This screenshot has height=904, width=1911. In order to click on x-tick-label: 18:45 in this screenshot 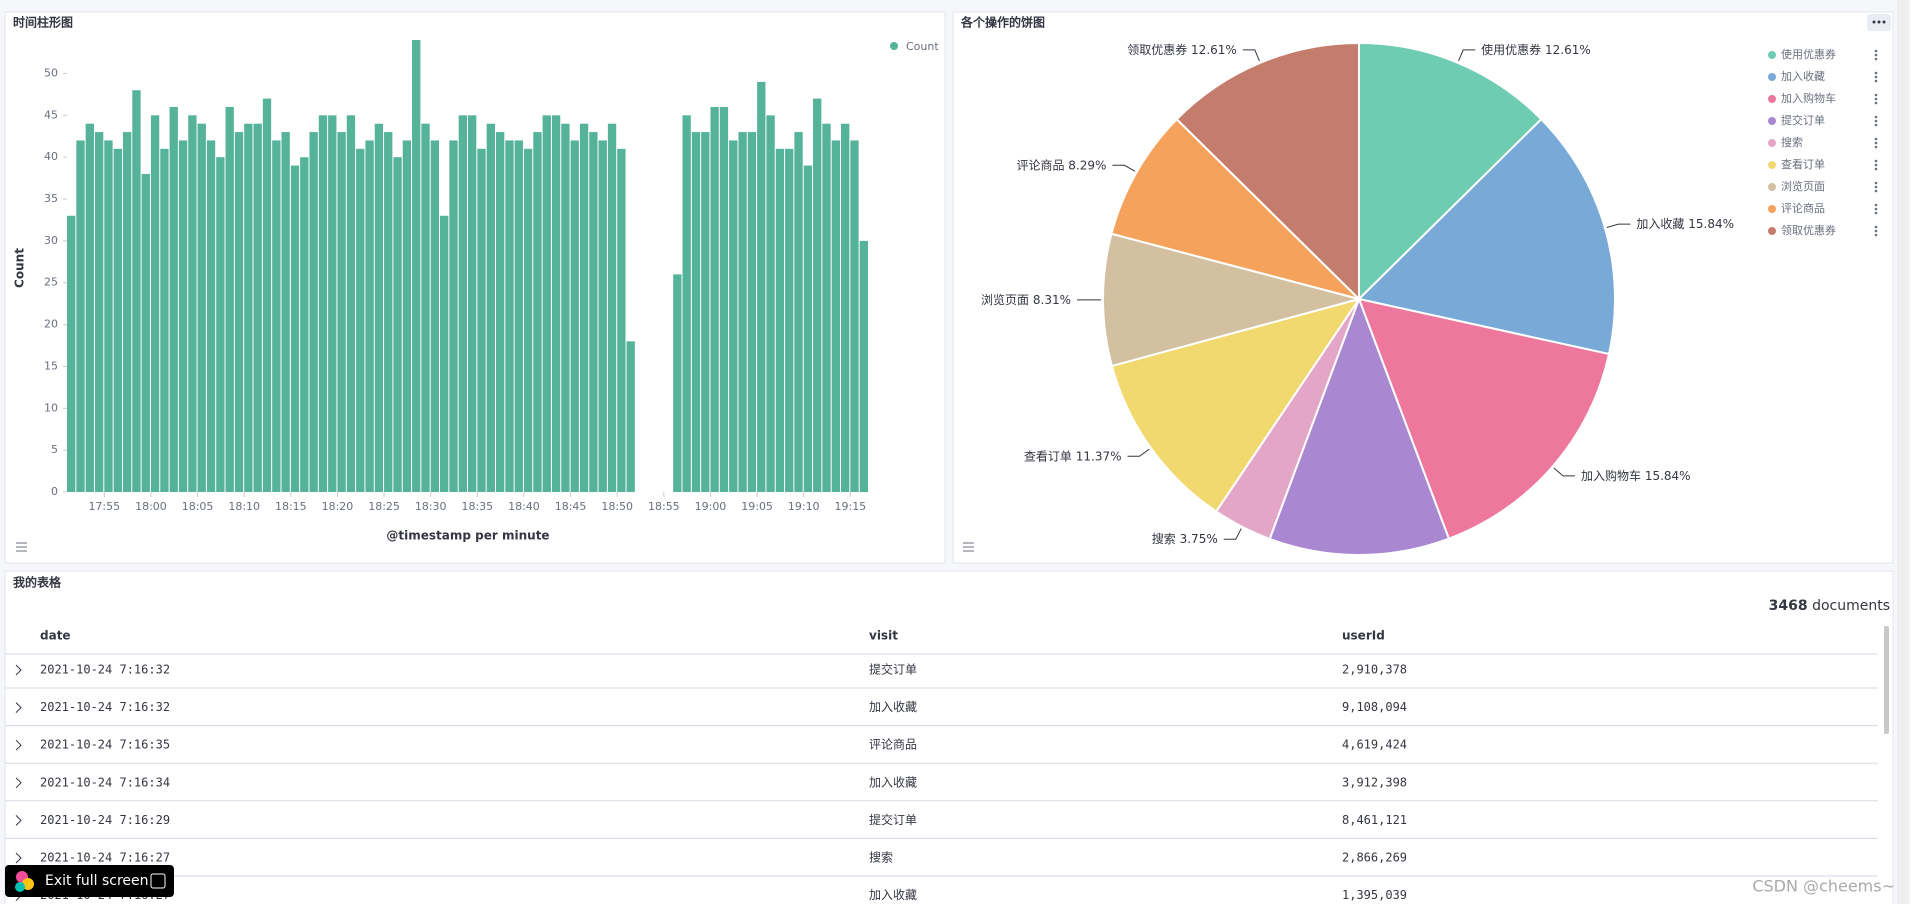, I will do `click(571, 506)`.